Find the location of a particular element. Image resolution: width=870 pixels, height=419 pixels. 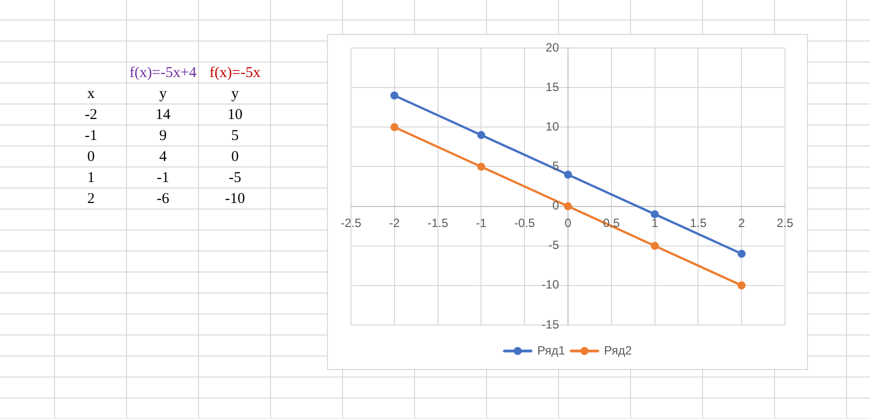

text: -2 is located at coordinates (91, 115).